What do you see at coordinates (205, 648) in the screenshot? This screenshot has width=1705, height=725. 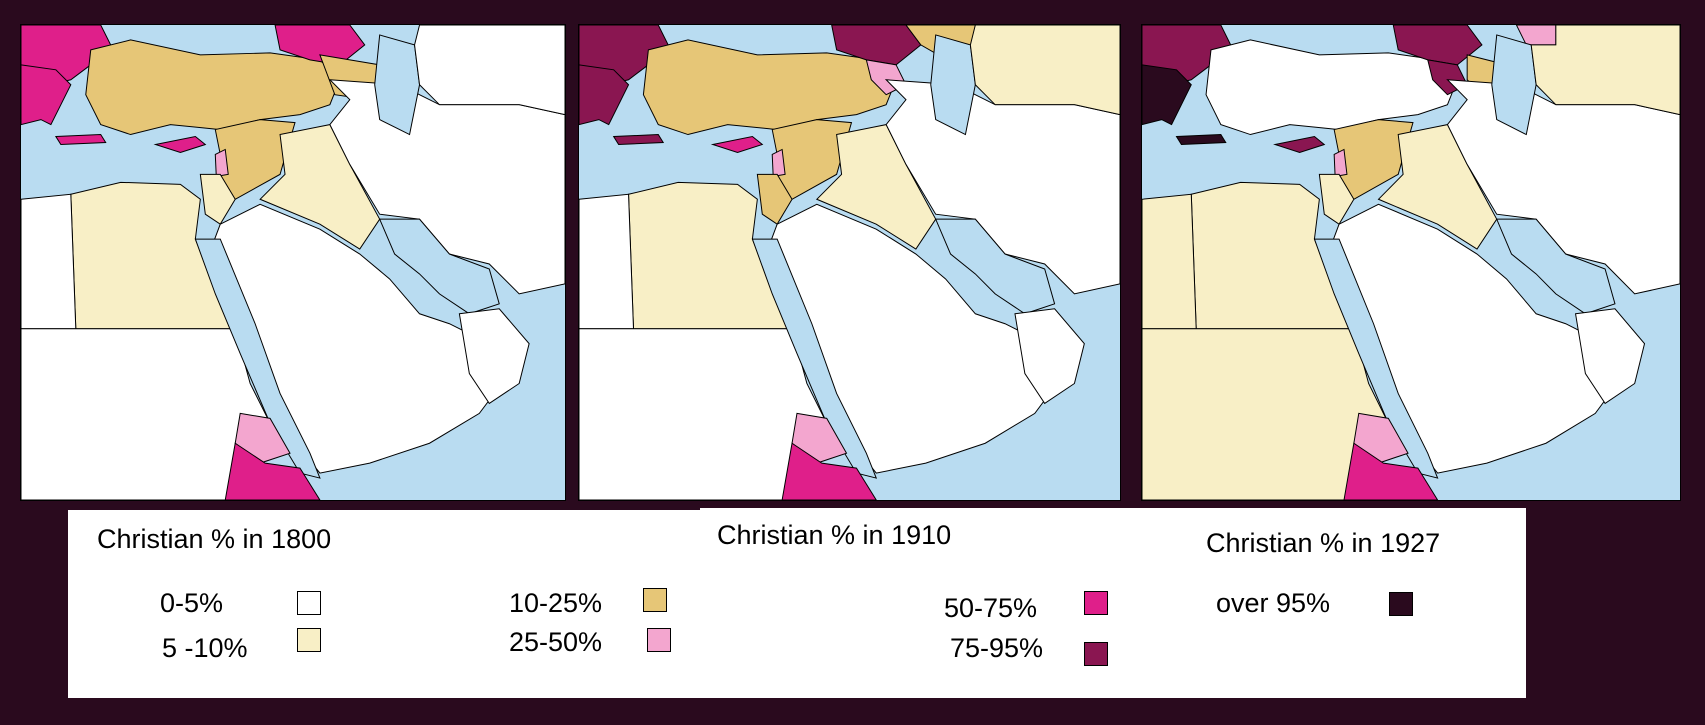 I see `legend-label-5-10: 5 -10%` at bounding box center [205, 648].